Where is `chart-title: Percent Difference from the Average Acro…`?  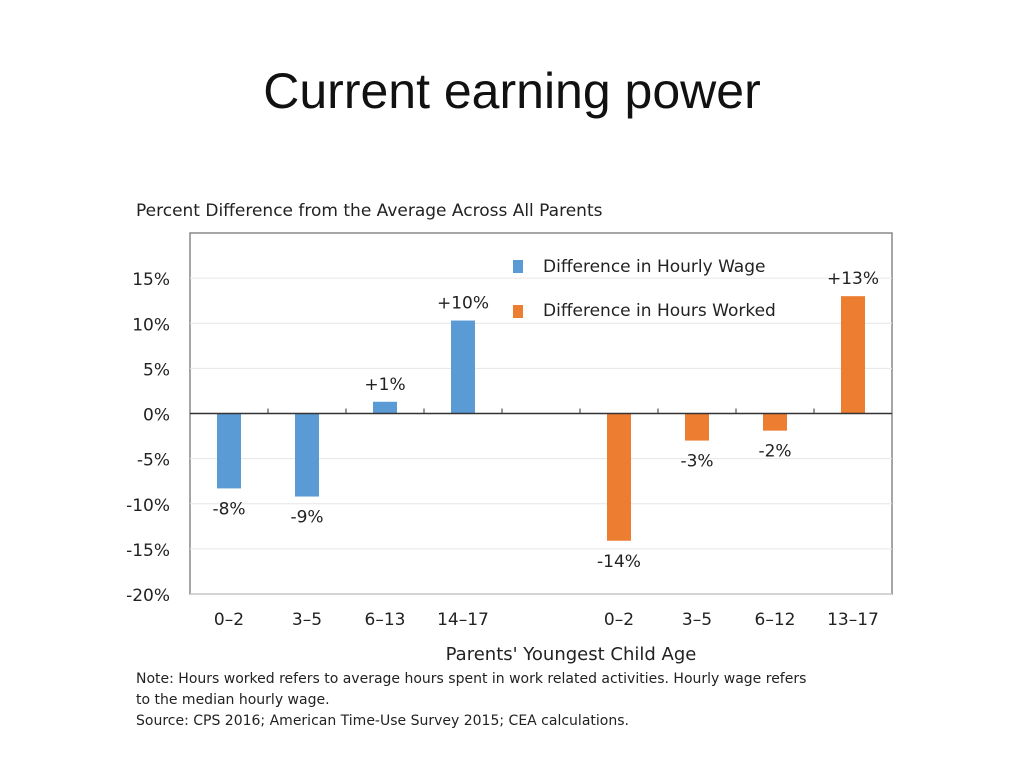
chart-title: Percent Difference from the Average Acro… is located at coordinates (369, 211).